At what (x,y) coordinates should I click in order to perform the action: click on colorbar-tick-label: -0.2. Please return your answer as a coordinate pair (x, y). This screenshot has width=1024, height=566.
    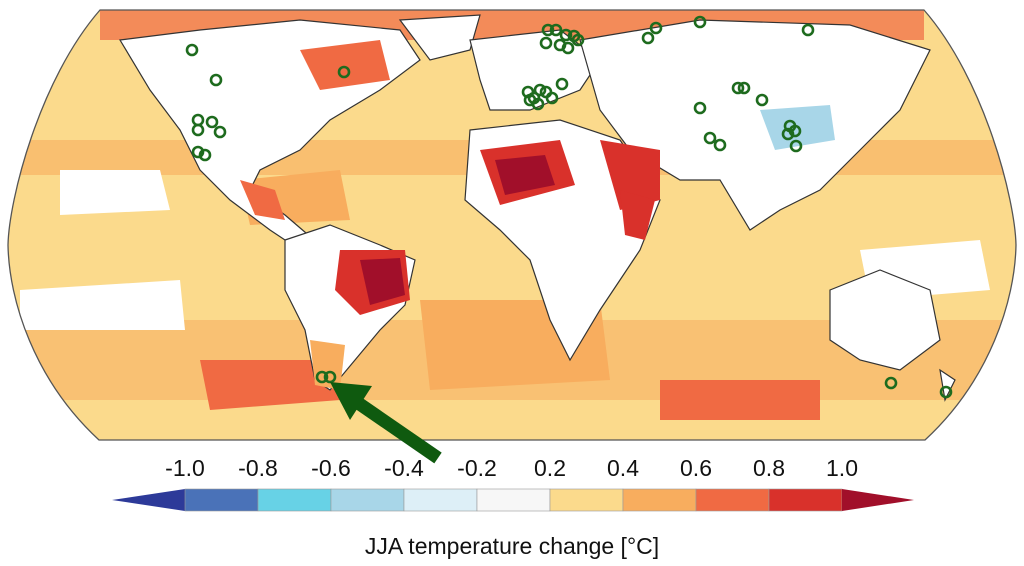
    Looking at the image, I should click on (477, 468).